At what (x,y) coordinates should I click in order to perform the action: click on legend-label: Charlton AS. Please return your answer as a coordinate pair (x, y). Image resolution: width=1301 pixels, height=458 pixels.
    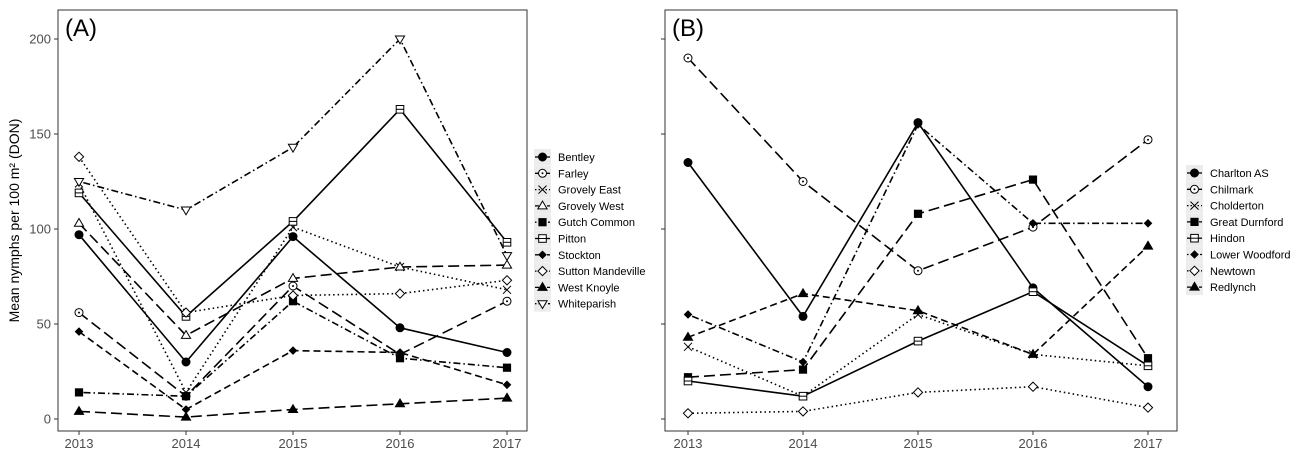
    Looking at the image, I should click on (1239, 174).